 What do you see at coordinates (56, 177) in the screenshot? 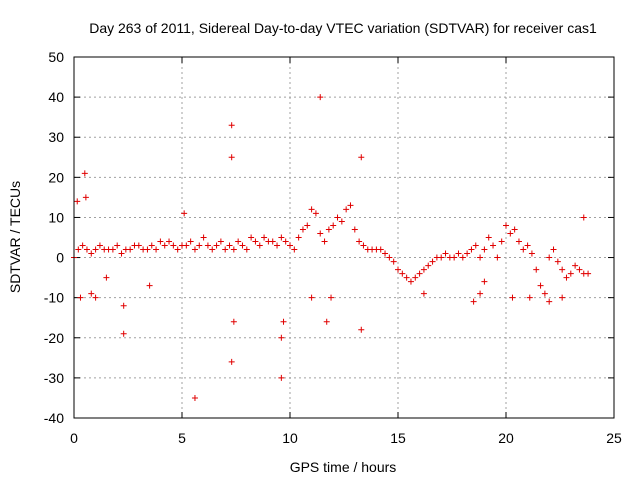
I see `y-tick-label: 20` at bounding box center [56, 177].